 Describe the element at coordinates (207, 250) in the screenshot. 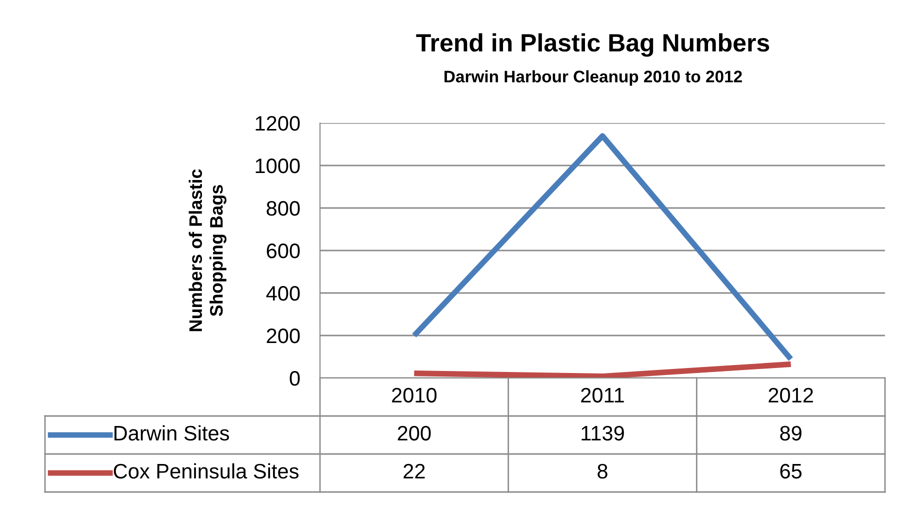

I see `y-axis-title: Numbers of Plastic Shopping Bags` at that location.